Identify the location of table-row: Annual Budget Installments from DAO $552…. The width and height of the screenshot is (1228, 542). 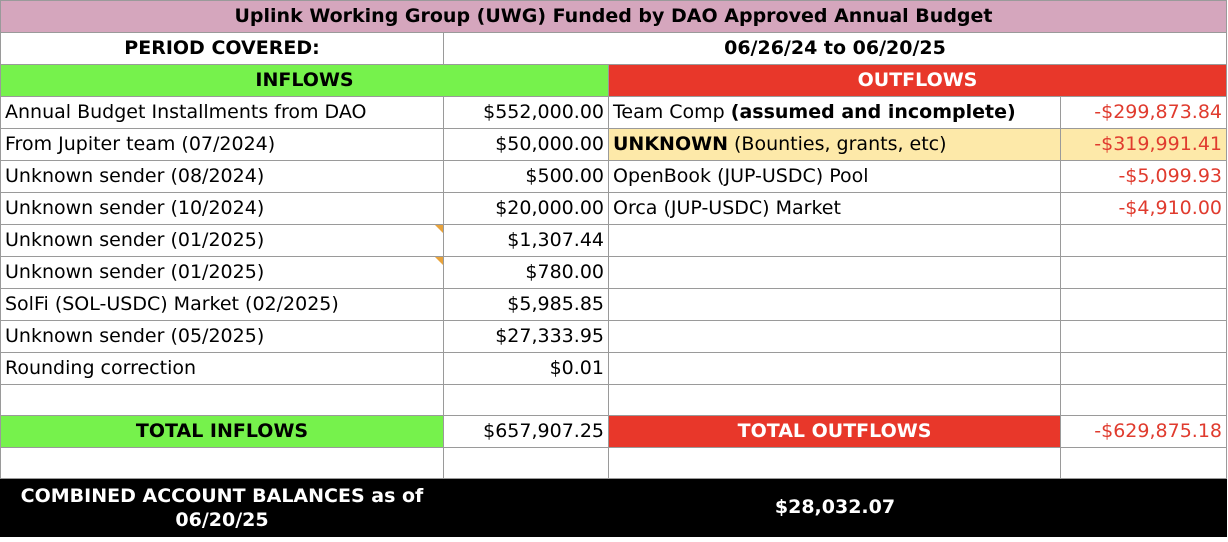
(613, 112).